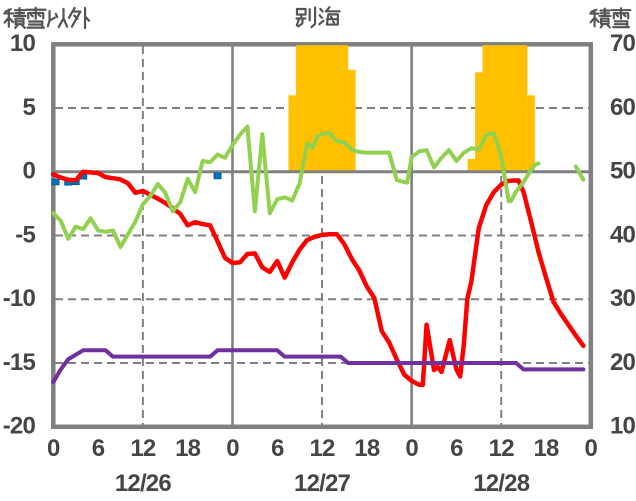 The image size is (636, 501). I want to click on svg-text: -20, so click(19, 426).